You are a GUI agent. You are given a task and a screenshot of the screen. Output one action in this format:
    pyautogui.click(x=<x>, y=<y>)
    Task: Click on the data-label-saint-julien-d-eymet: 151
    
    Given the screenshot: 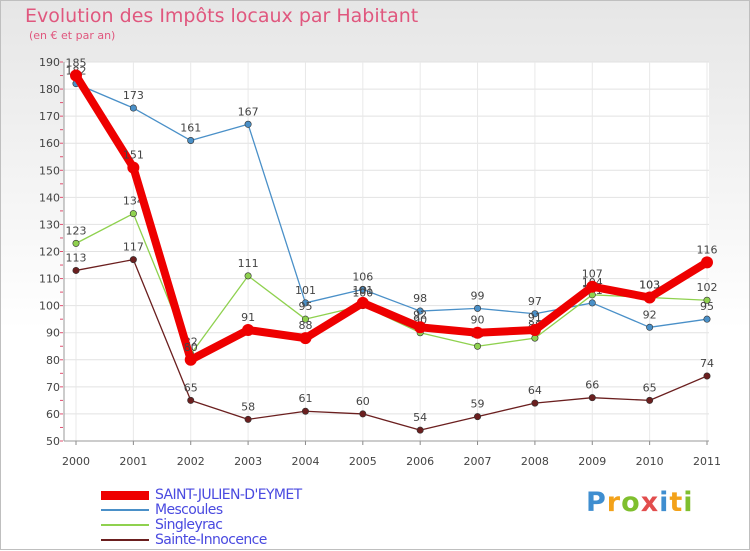 What is the action you would take?
    pyautogui.click(x=133, y=155)
    